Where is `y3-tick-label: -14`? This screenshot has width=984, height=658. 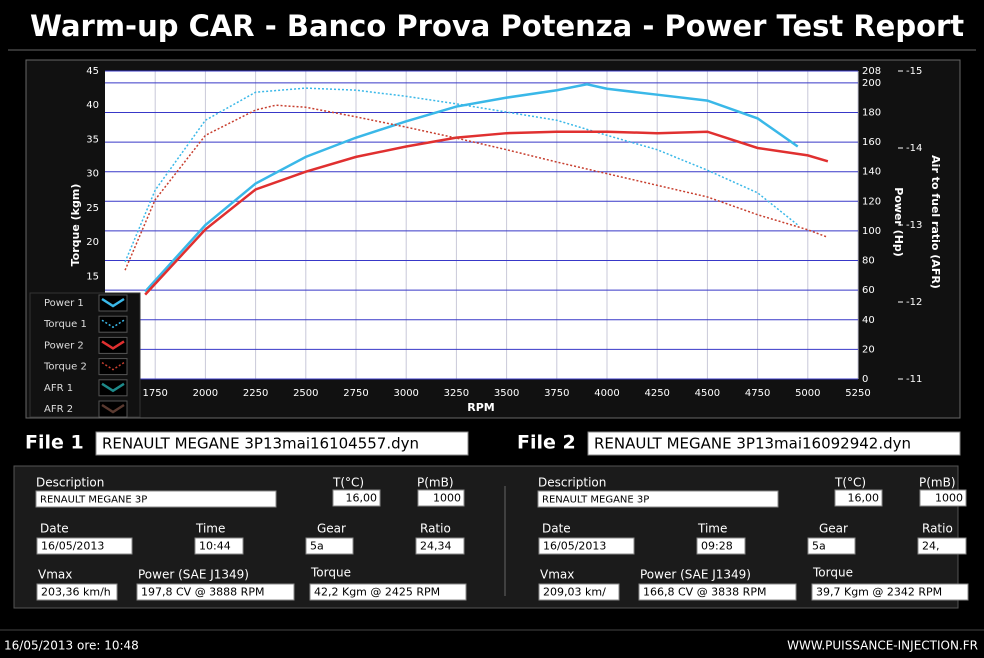
y3-tick-label: -14 is located at coordinates (914, 148).